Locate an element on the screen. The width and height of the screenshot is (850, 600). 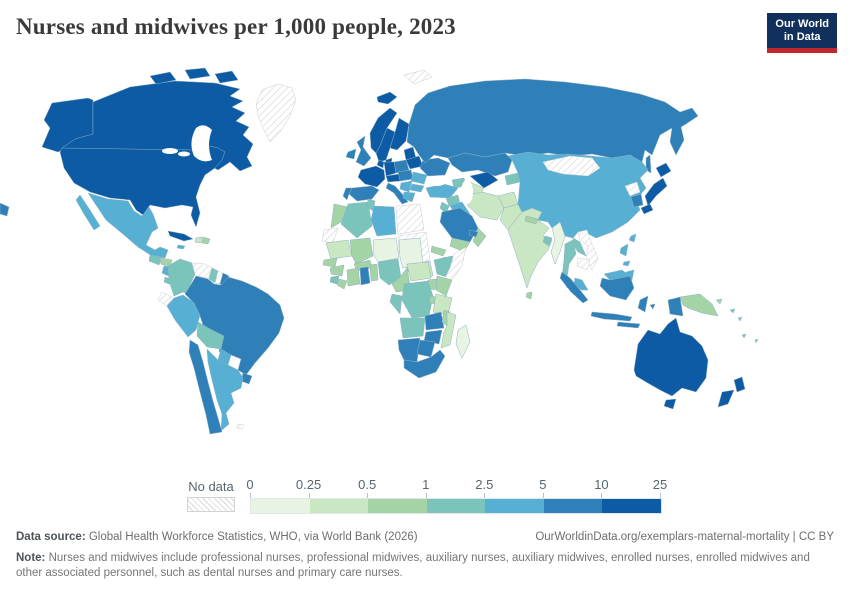
country-finland is located at coordinates (399, 134).